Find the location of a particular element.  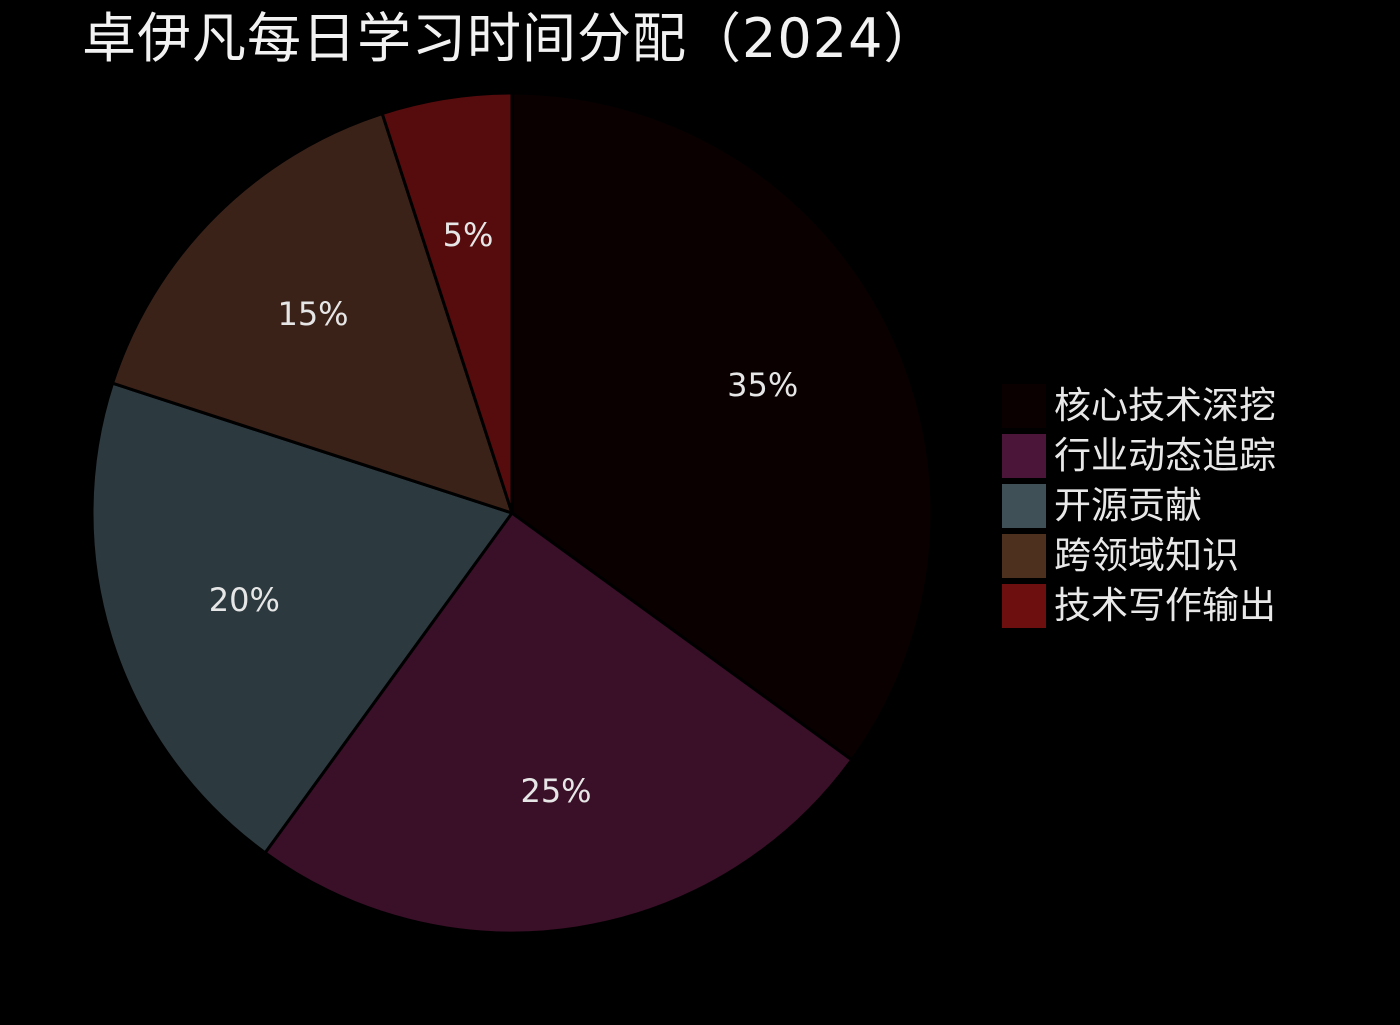

legend-item-cross-domain: 跨领域知识 is located at coordinates (1139, 556).